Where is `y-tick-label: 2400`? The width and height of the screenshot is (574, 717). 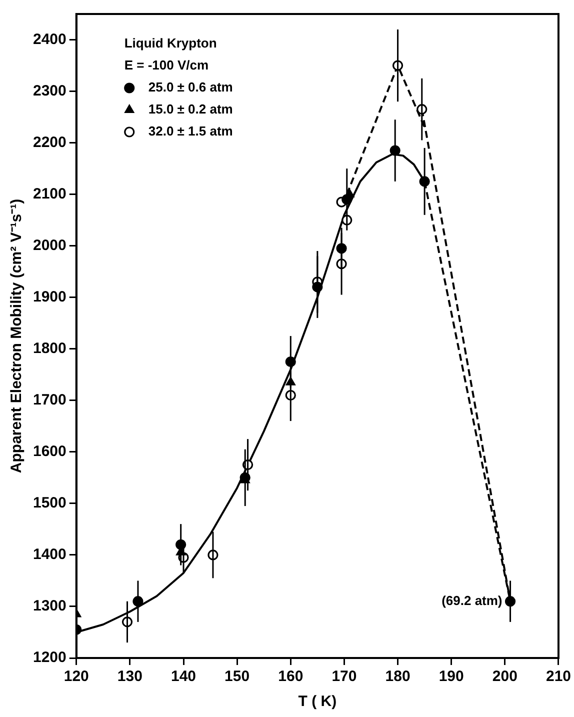 y-tick-label: 2400 is located at coordinates (49, 39).